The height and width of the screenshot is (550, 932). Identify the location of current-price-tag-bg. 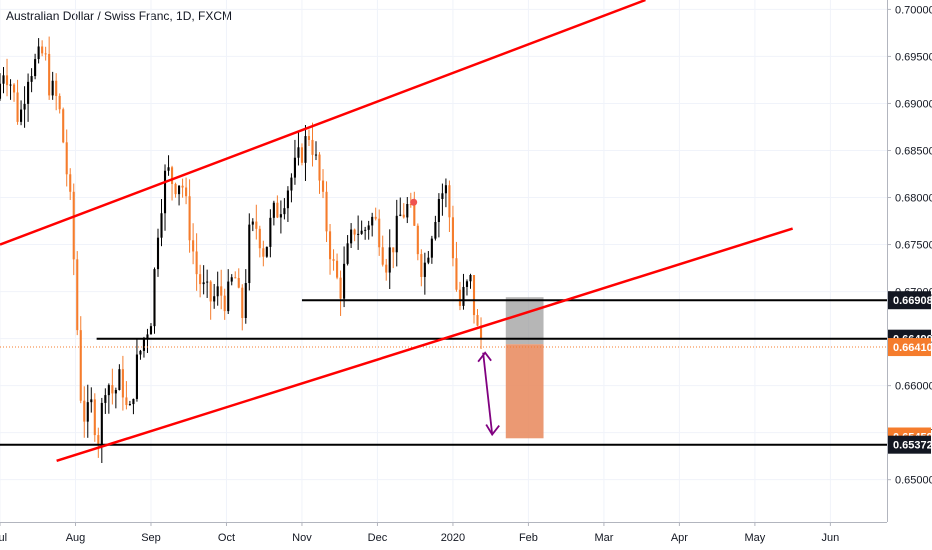
(909, 347).